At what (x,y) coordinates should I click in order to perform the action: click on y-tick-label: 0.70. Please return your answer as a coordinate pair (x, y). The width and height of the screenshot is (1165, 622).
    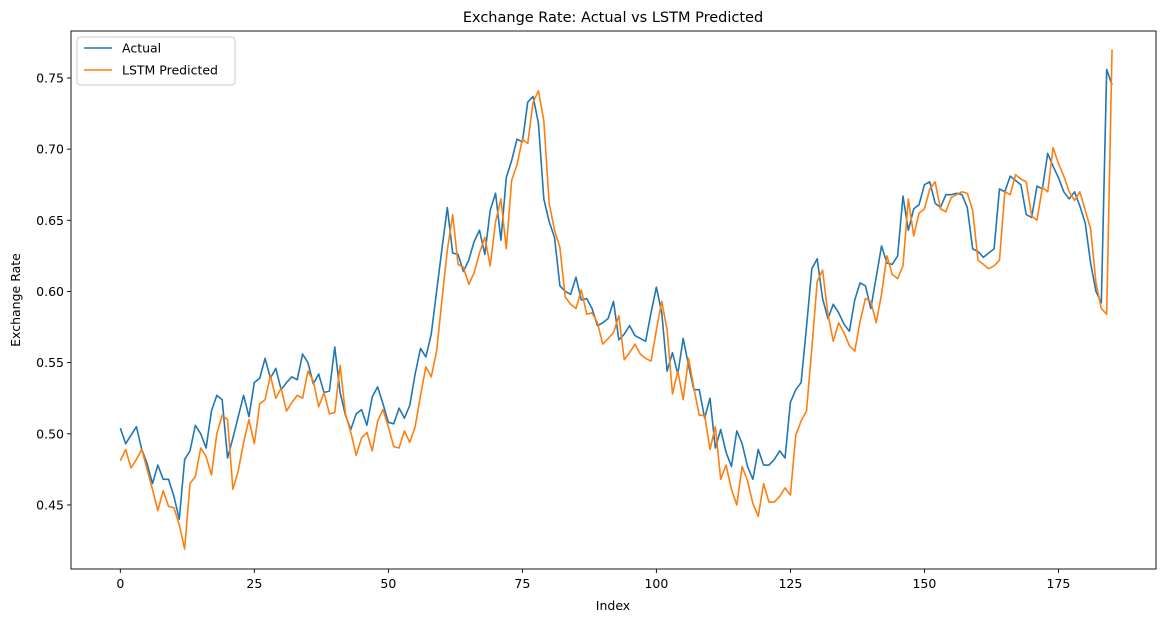
    Looking at the image, I should click on (50, 149).